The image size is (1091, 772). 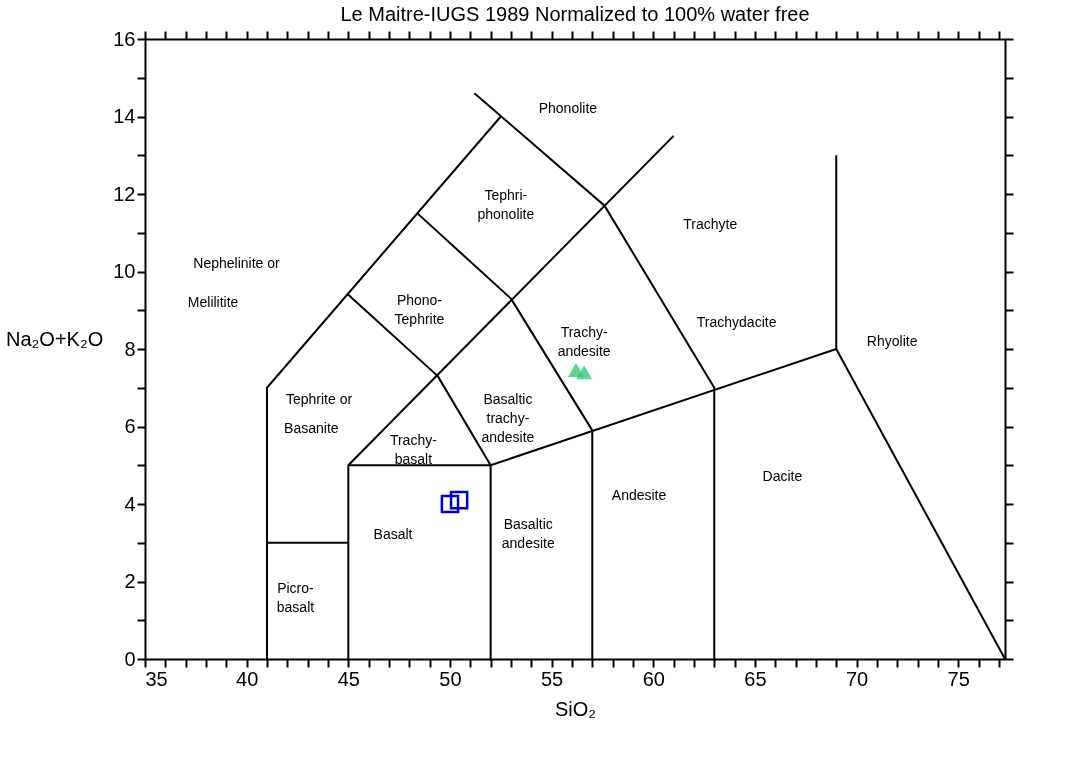 What do you see at coordinates (130, 348) in the screenshot?
I see `y-tick-label: 8` at bounding box center [130, 348].